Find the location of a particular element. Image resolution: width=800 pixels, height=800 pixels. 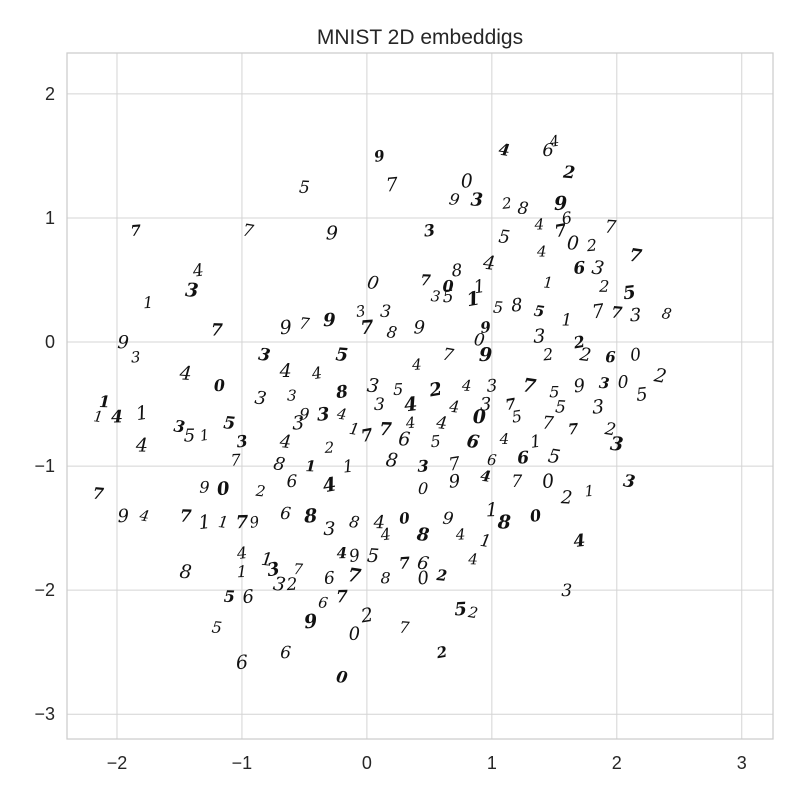

y-tick-label: −2 is located at coordinates (44, 590).